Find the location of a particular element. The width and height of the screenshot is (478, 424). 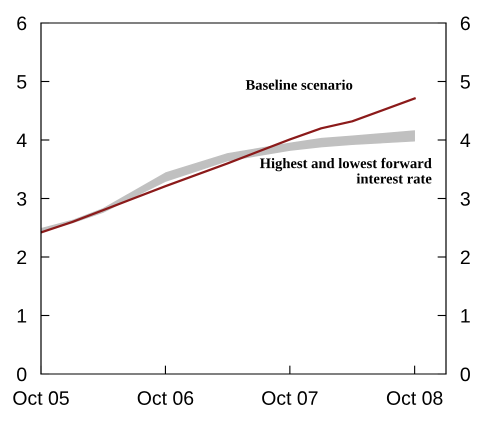

text: Baseline scenario is located at coordinates (299, 85).